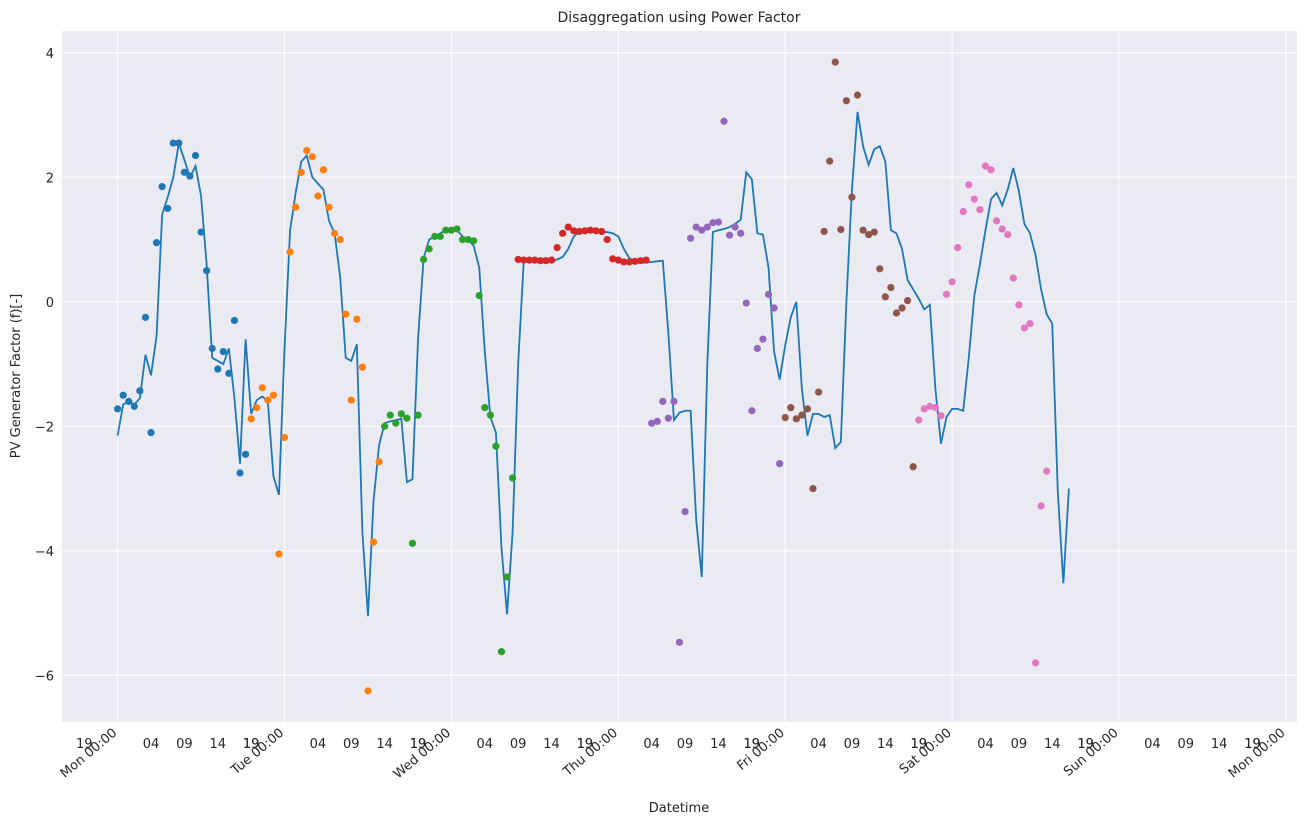 The image size is (1309, 825). Describe the element at coordinates (590, 753) in the screenshot. I see `x-major-tick-label: Thu 00:00` at that location.